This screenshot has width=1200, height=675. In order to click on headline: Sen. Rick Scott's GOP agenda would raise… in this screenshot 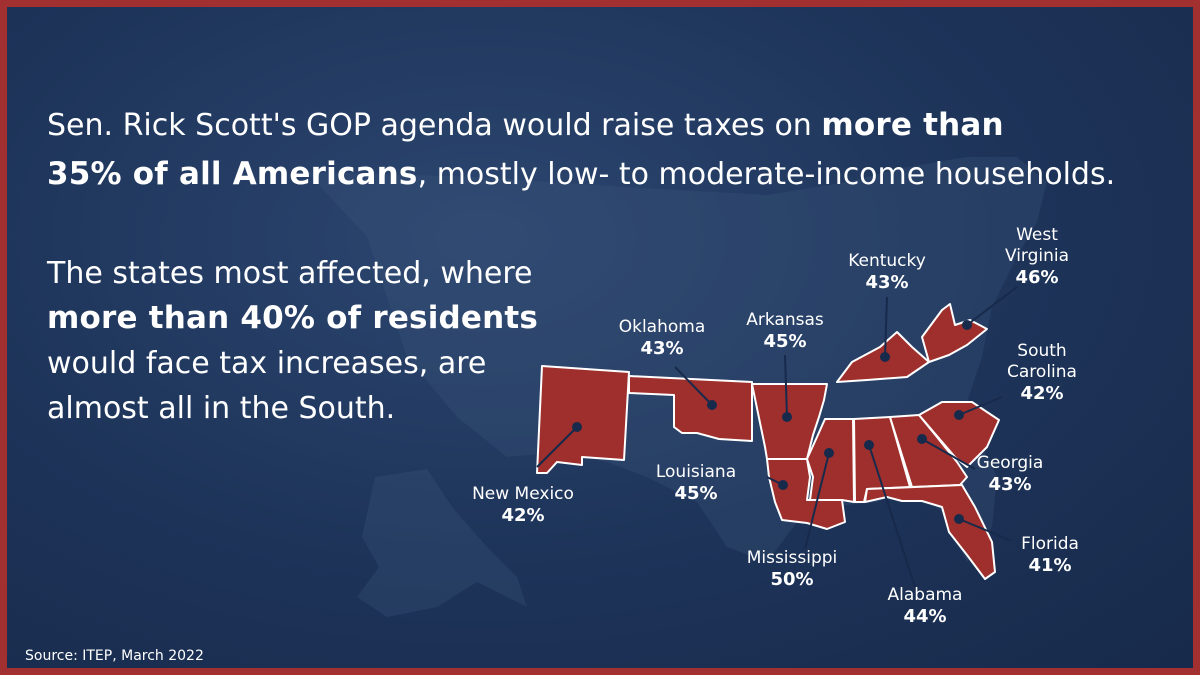, I will do `click(581, 149)`.